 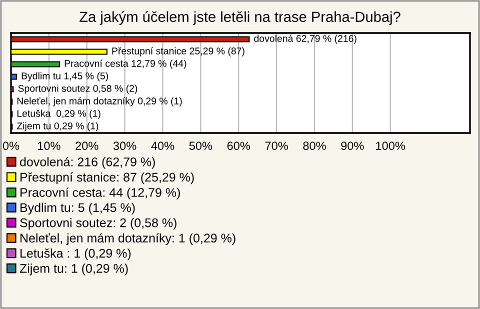 What do you see at coordinates (65, 77) in the screenshot?
I see `data-label: Bydlim tu 1,45 % (5)` at bounding box center [65, 77].